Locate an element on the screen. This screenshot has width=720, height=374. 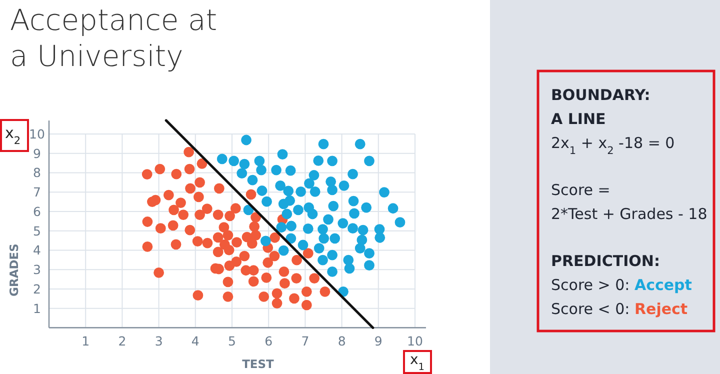
y-tick-label: 3 is located at coordinates (37, 270).